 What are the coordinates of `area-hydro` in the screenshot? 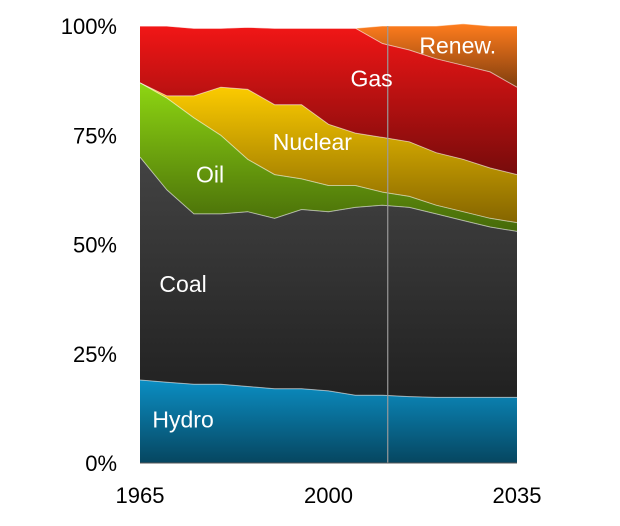 It's located at (328, 421).